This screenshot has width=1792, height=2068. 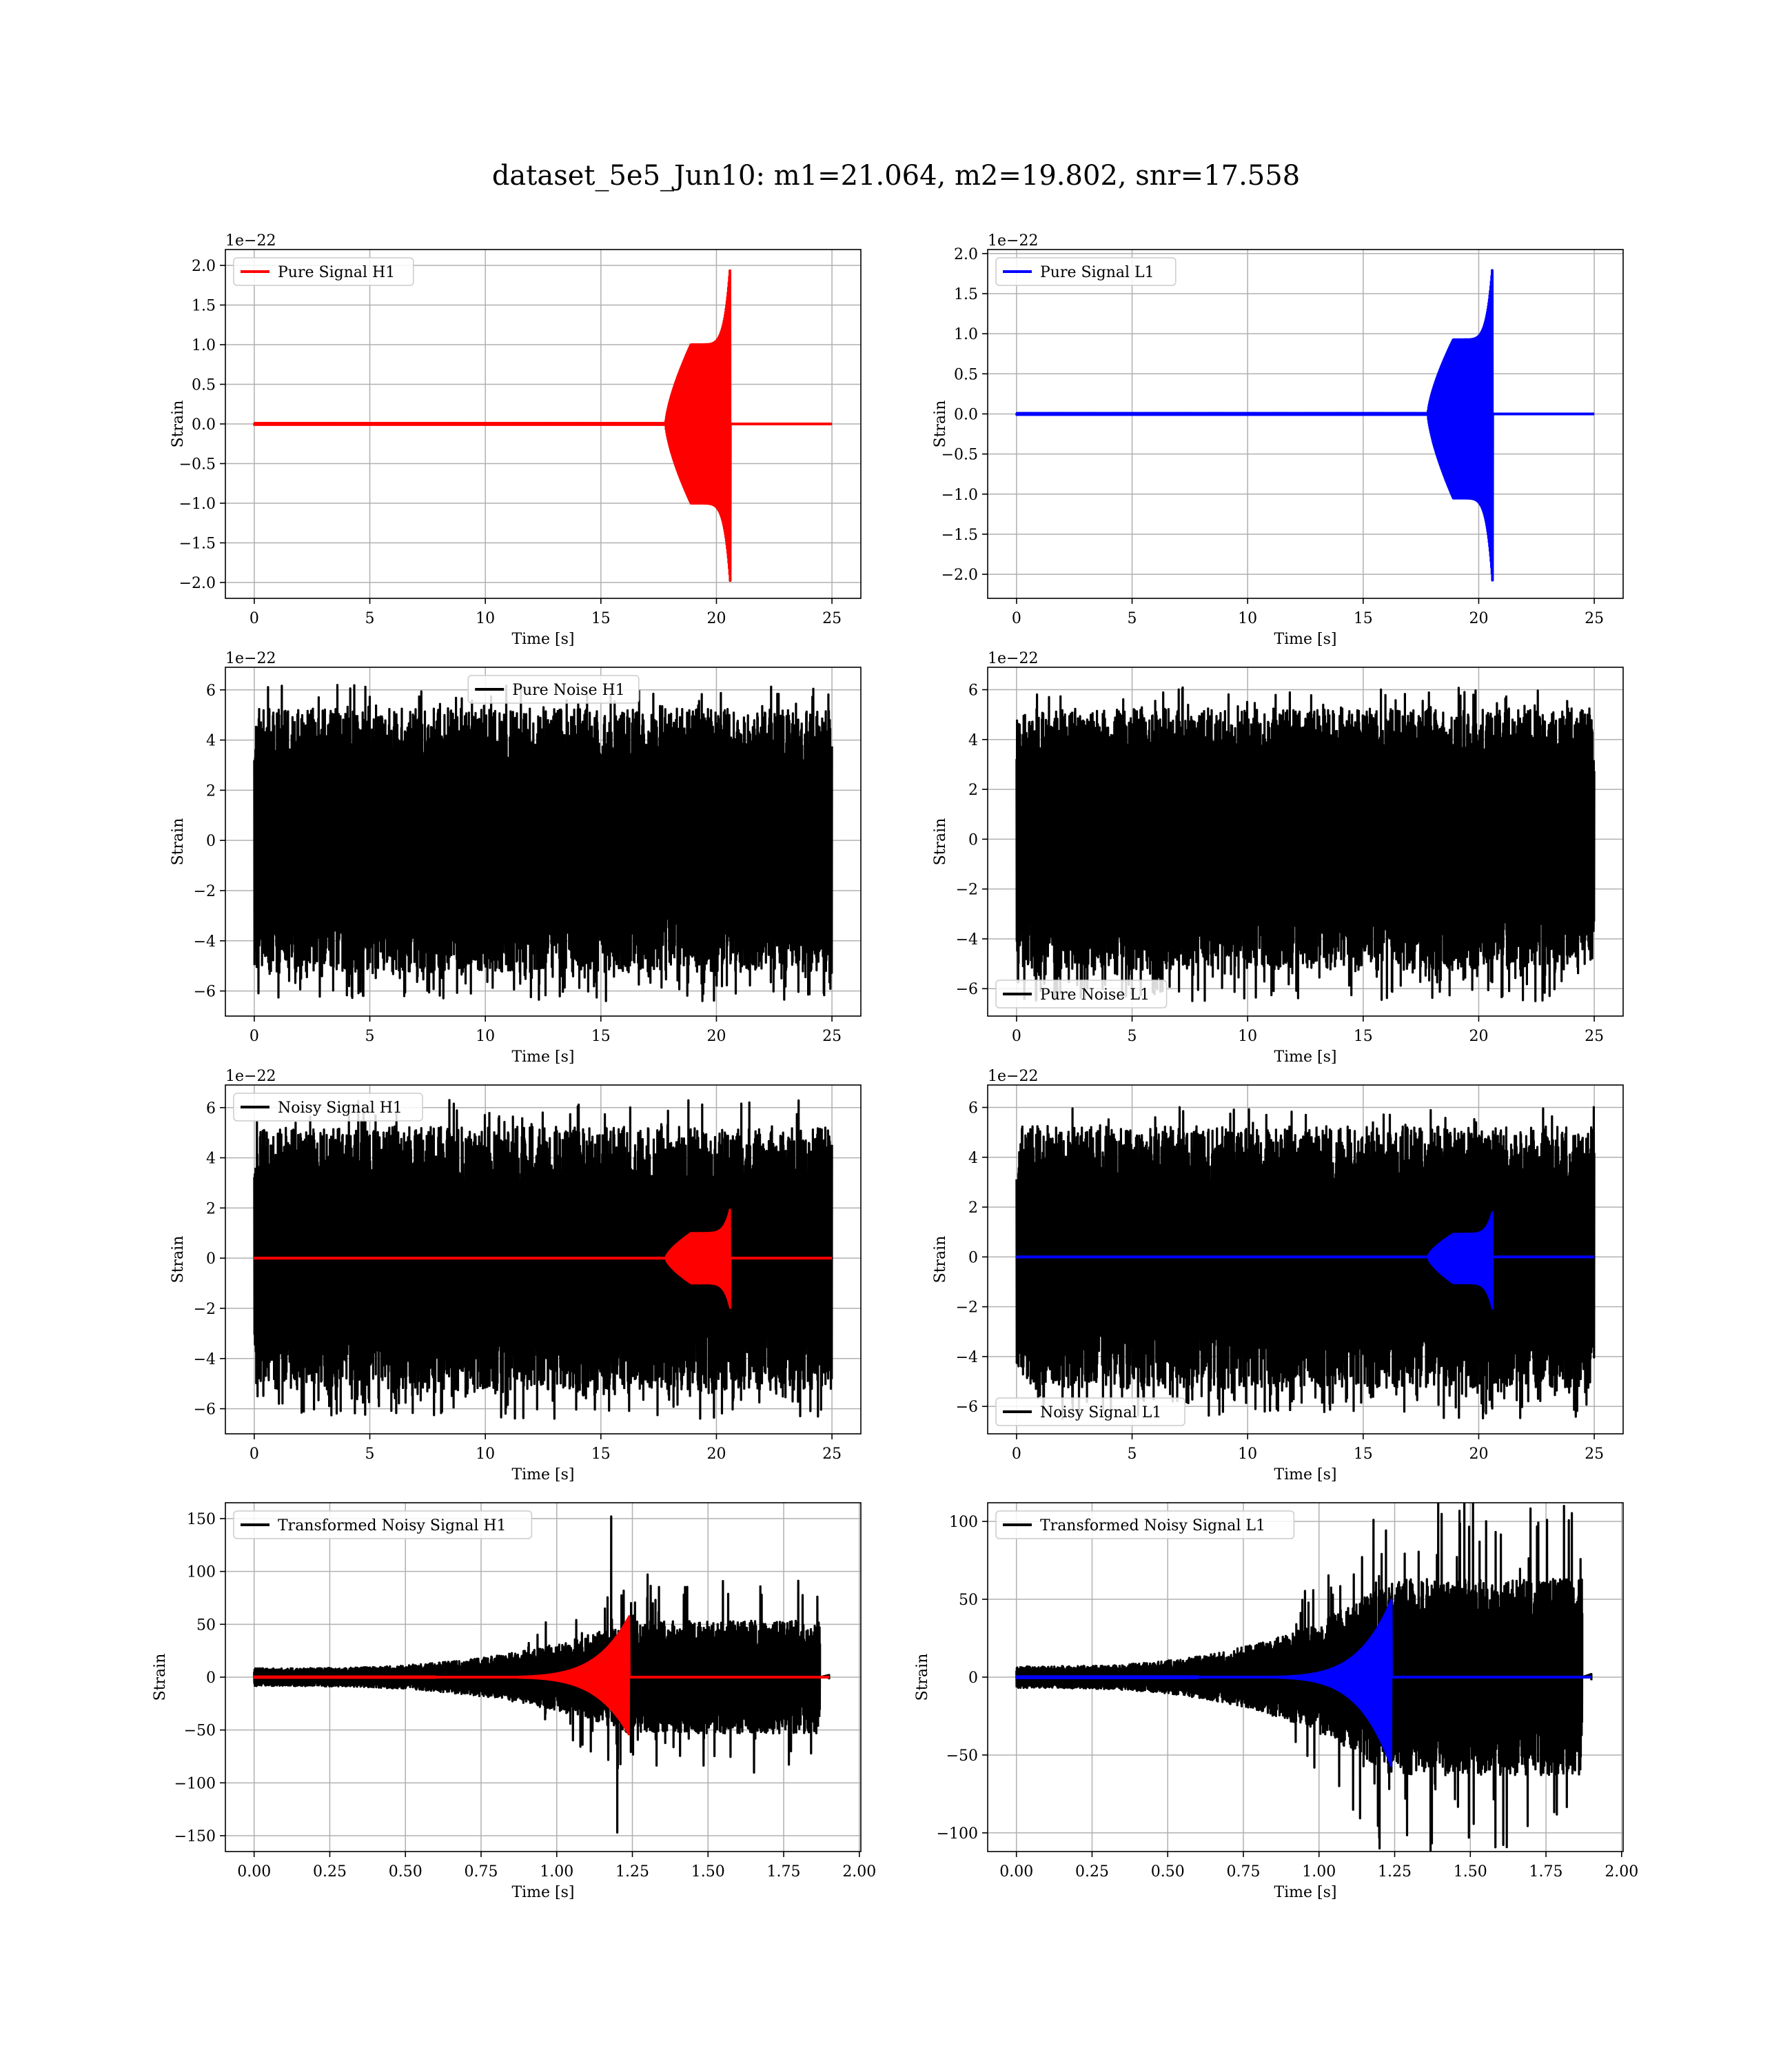 I want to click on x-tick-label: 1.50, so click(x=1470, y=1872).